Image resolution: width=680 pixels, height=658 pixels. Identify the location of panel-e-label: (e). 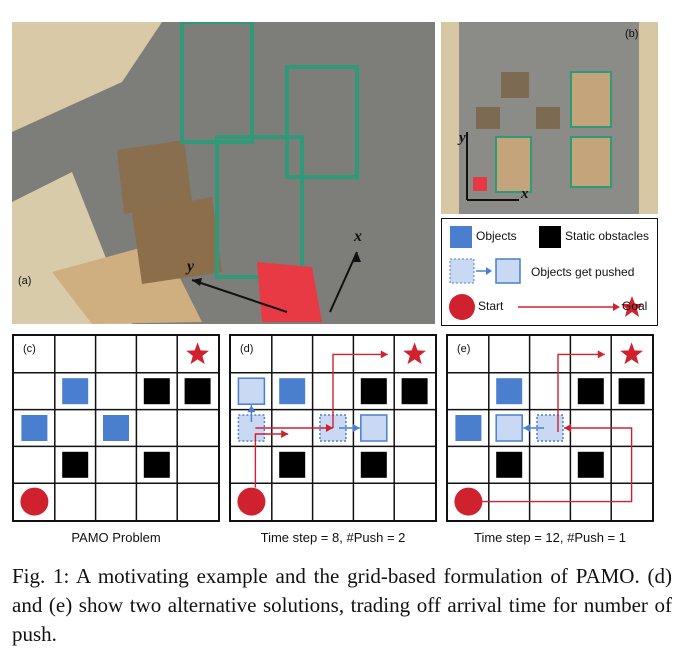
(464, 349).